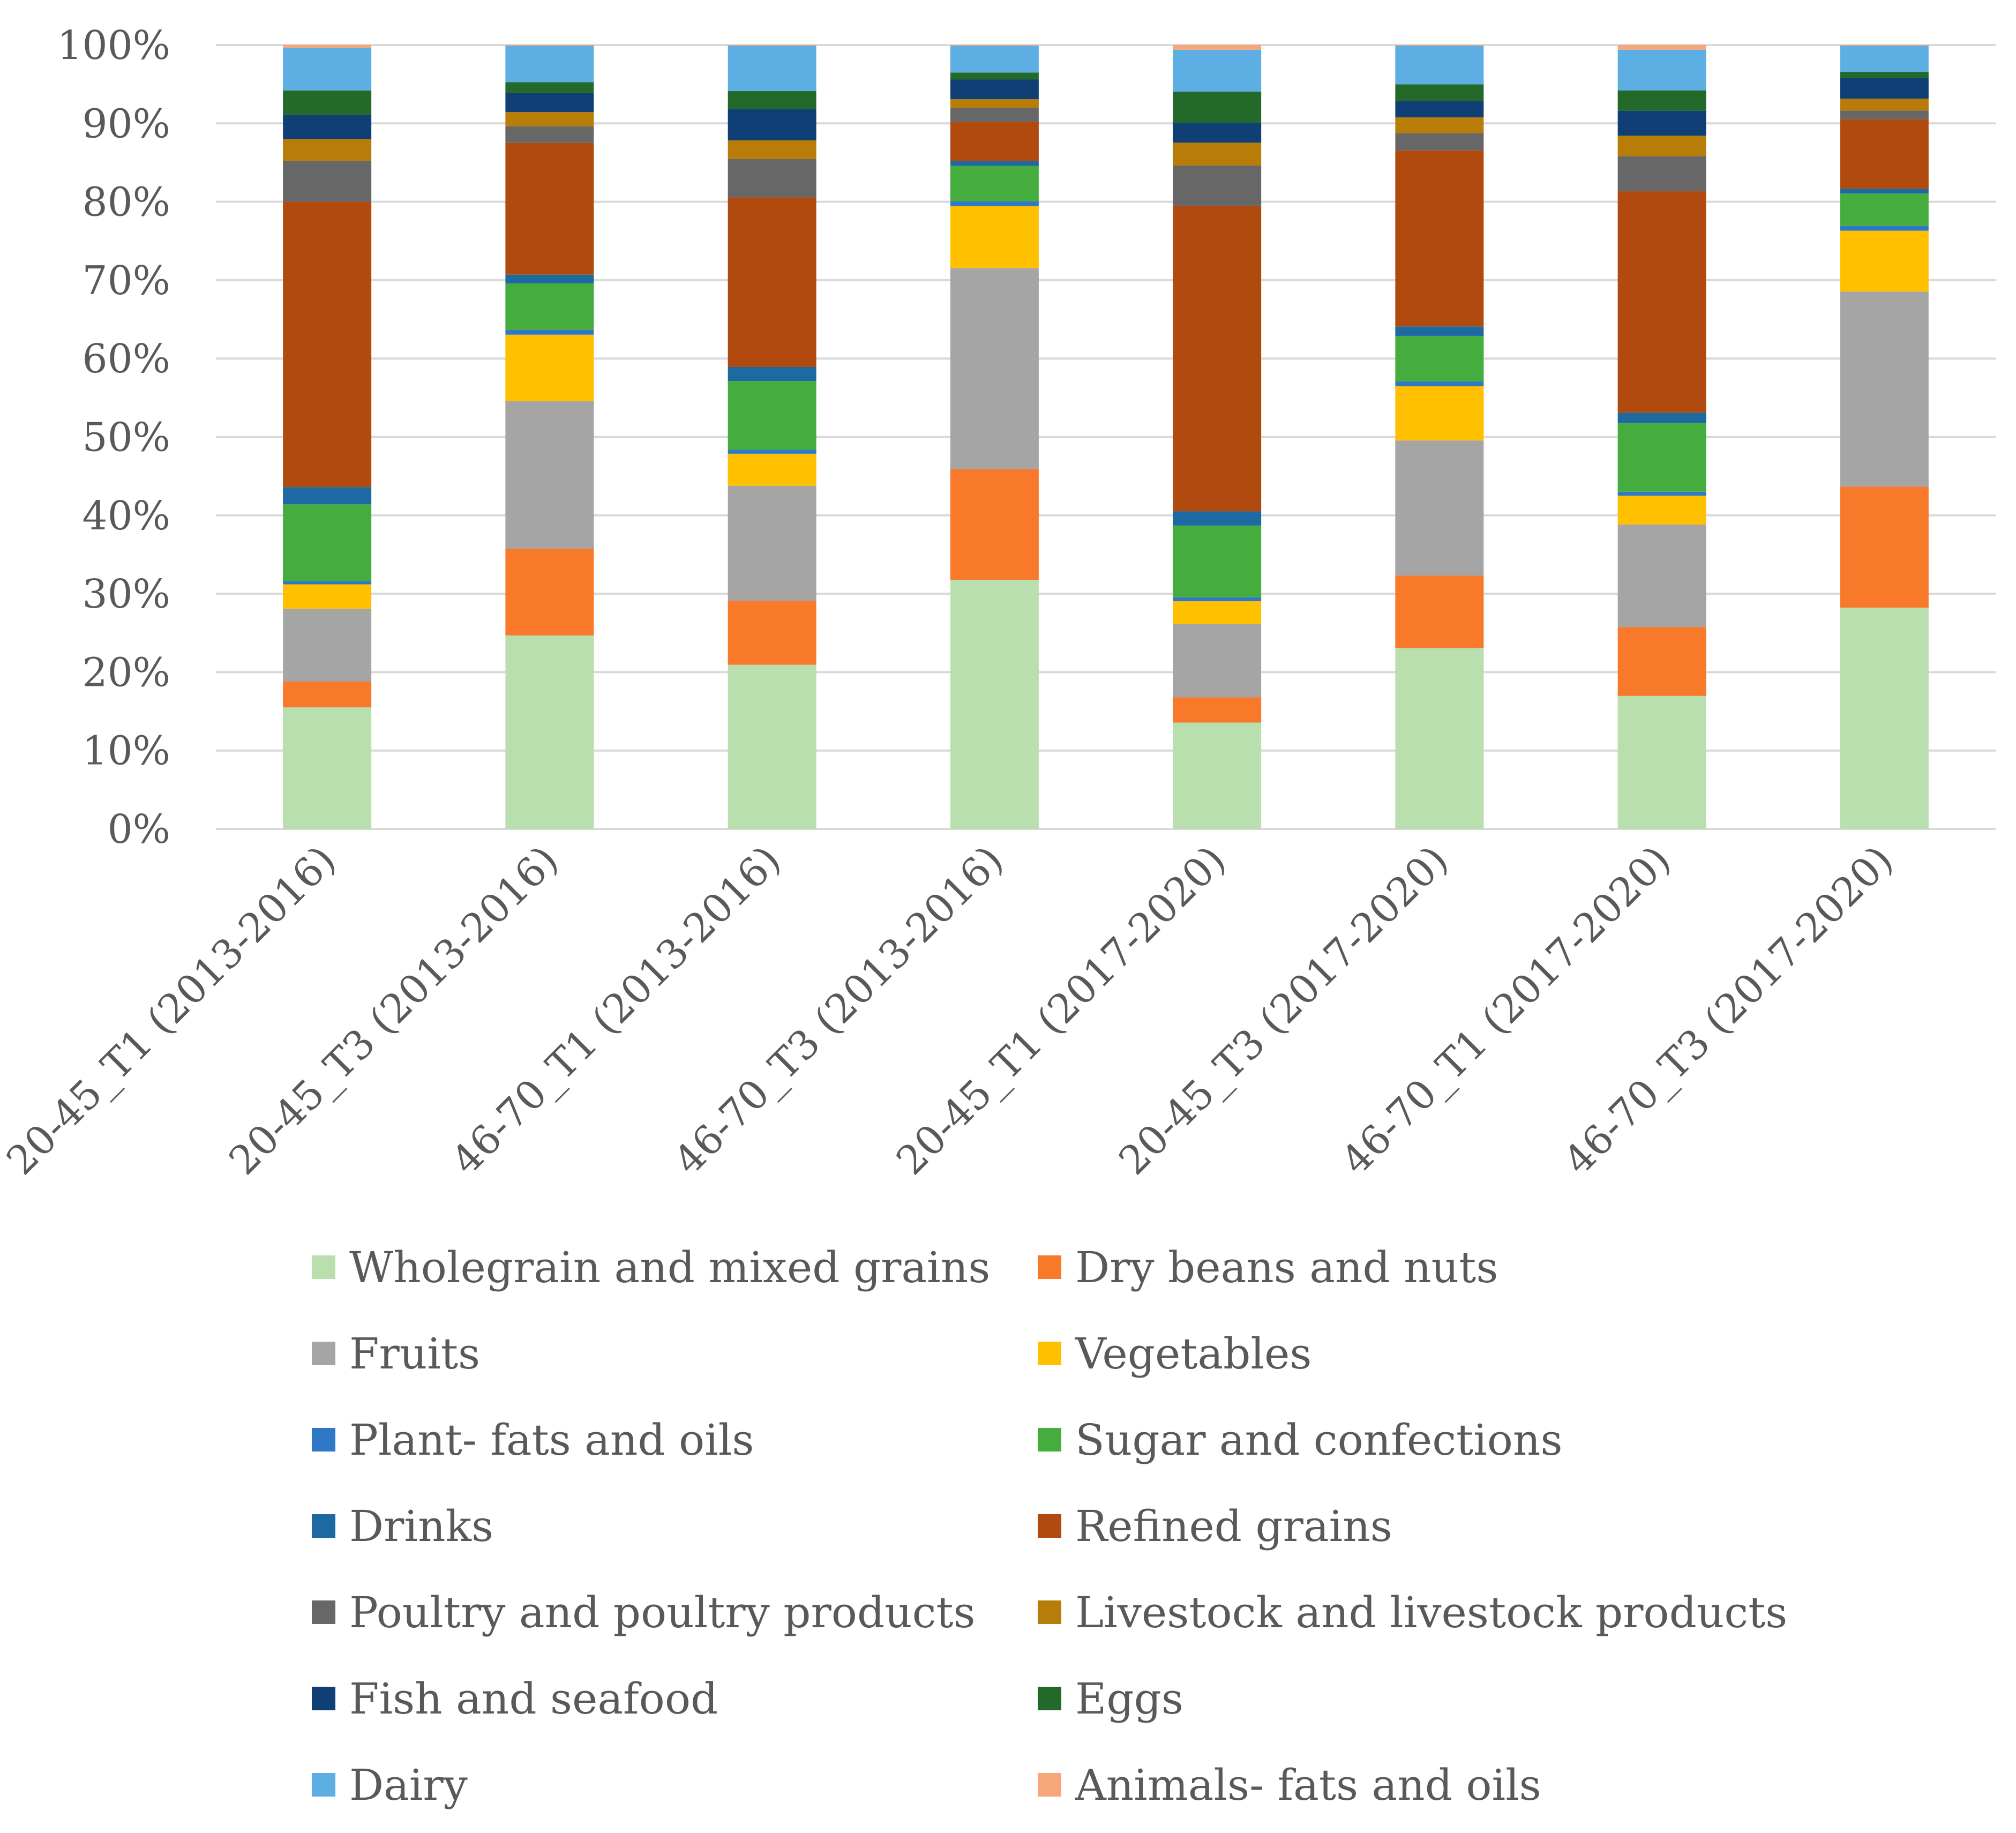 Image resolution: width=2016 pixels, height=1833 pixels. Describe the element at coordinates (1233, 1526) in the screenshot. I see `legend-label: Refined grains` at that location.